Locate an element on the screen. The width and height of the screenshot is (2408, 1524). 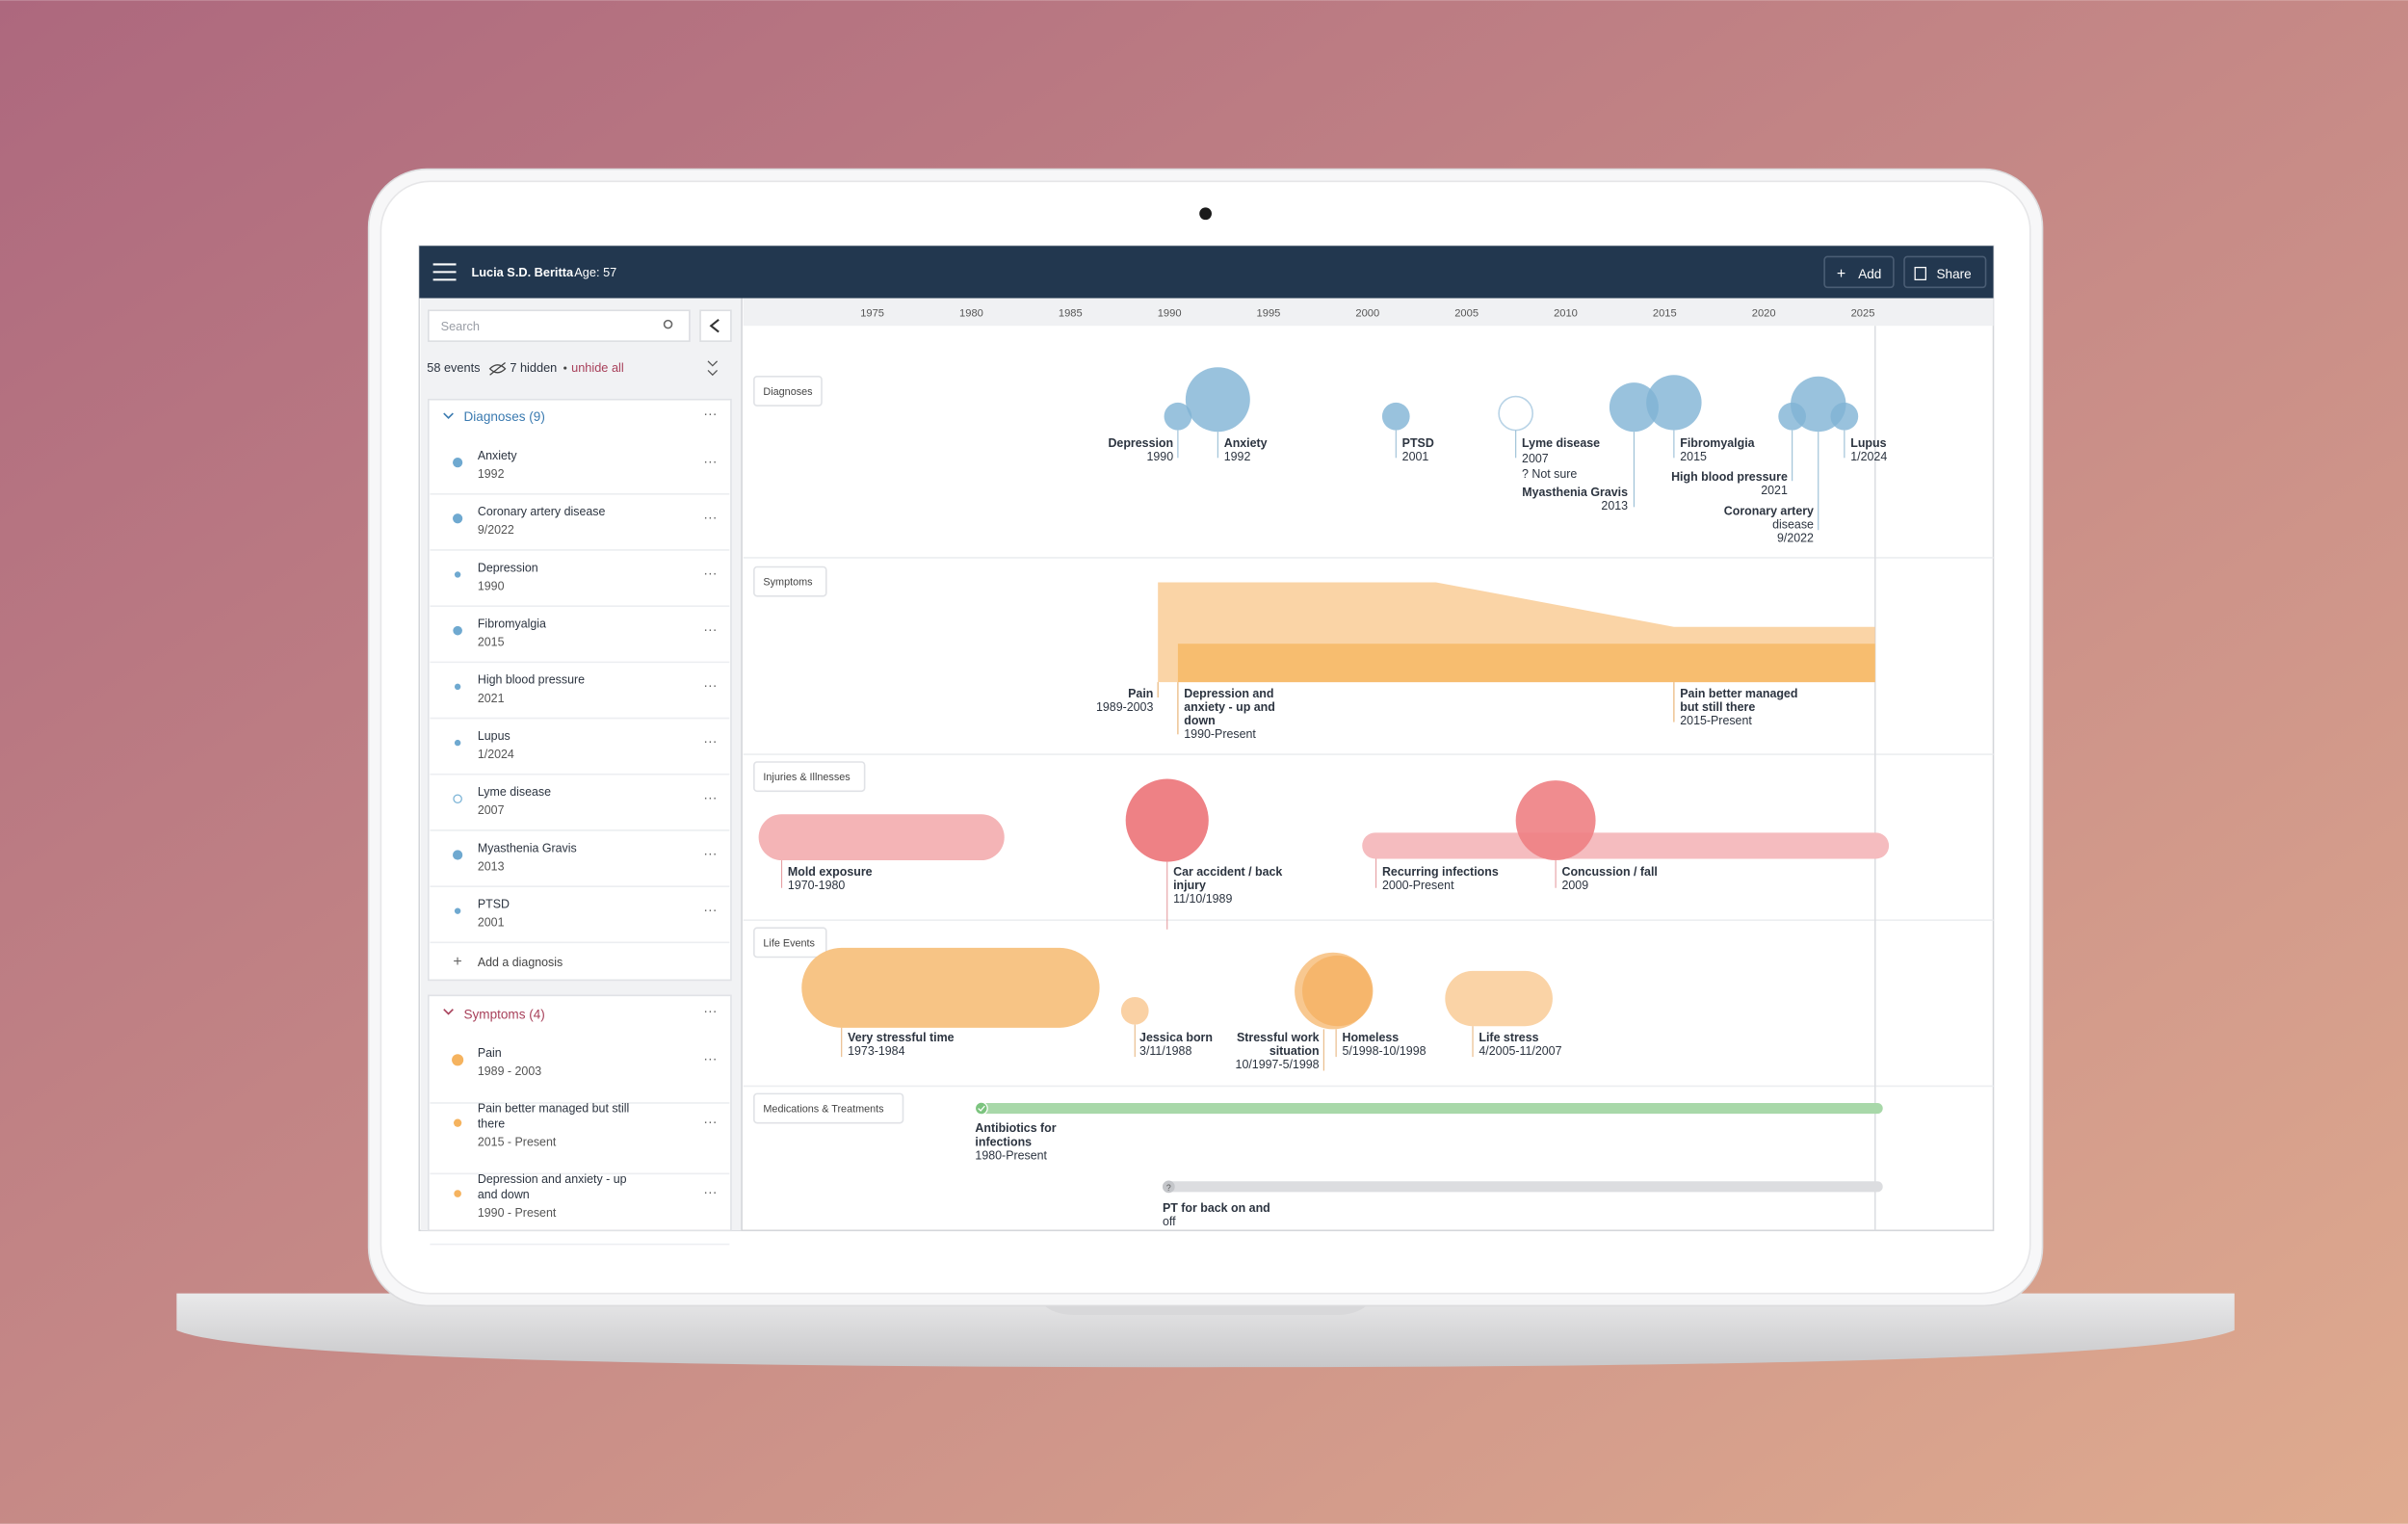
item-name: Myasthenia Gravis is located at coordinates (527, 847).